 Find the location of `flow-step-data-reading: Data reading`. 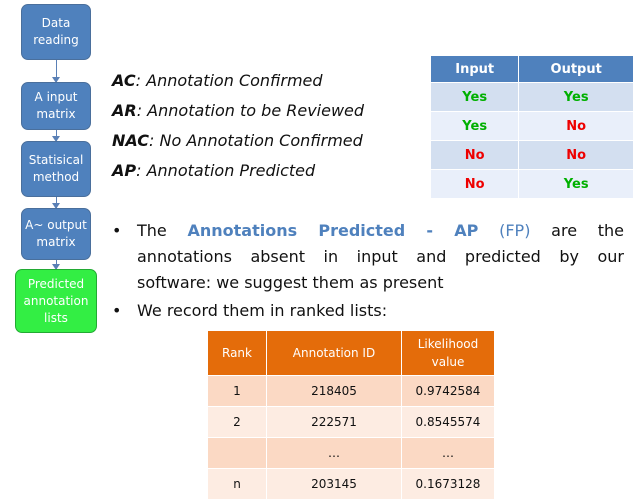

flow-step-data-reading: Data reading is located at coordinates (56, 32).